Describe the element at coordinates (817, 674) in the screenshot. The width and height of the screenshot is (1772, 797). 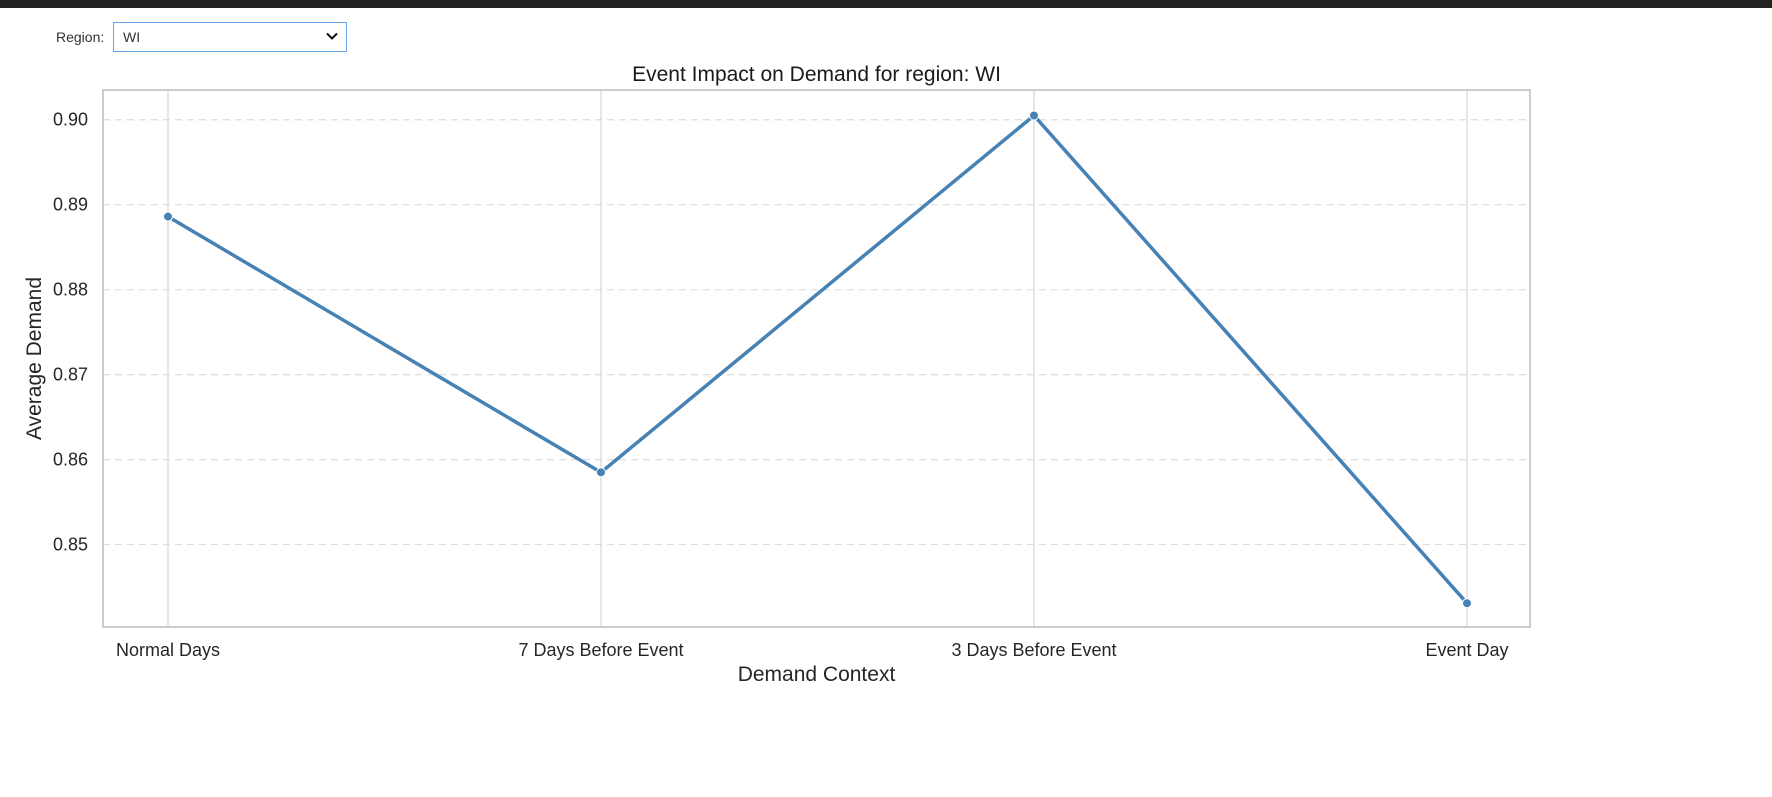
I see `x-axis-label: Demand Context` at that location.